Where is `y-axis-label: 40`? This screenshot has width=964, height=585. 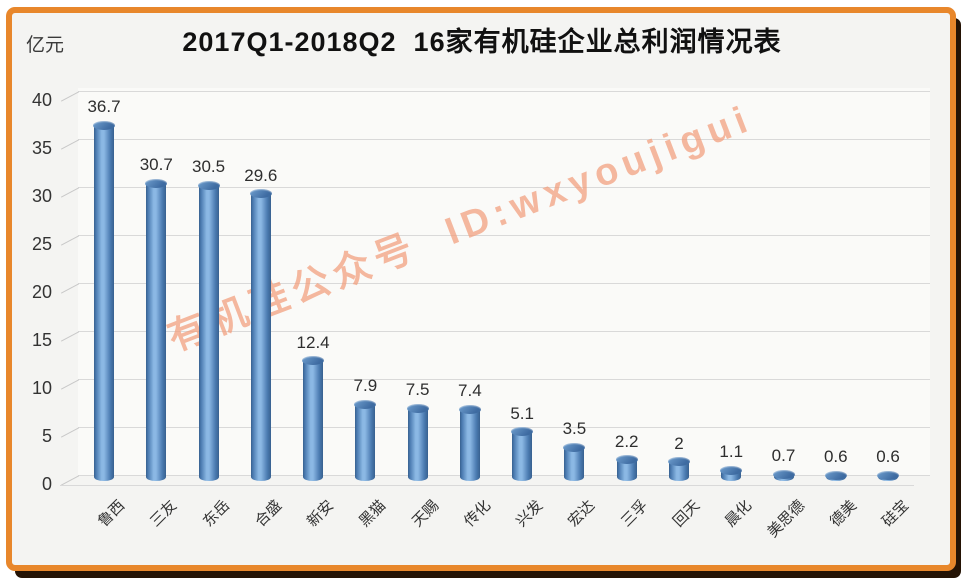
y-axis-label: 40 is located at coordinates (41, 99).